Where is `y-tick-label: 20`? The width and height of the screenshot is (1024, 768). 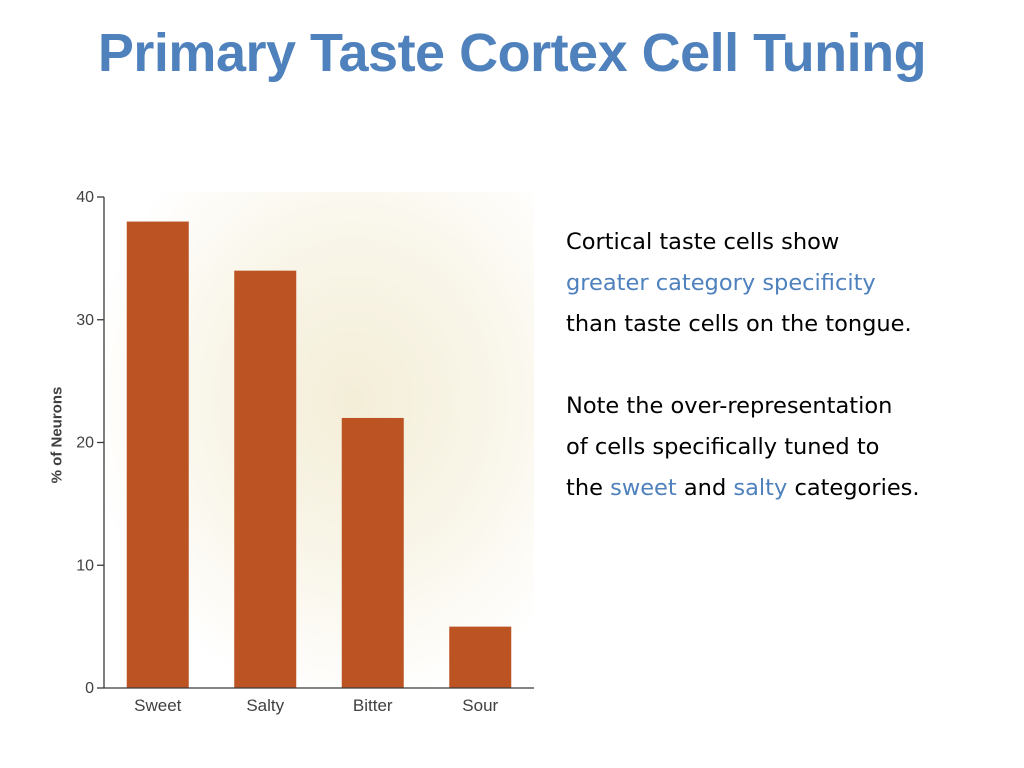
y-tick-label: 20 is located at coordinates (85, 443).